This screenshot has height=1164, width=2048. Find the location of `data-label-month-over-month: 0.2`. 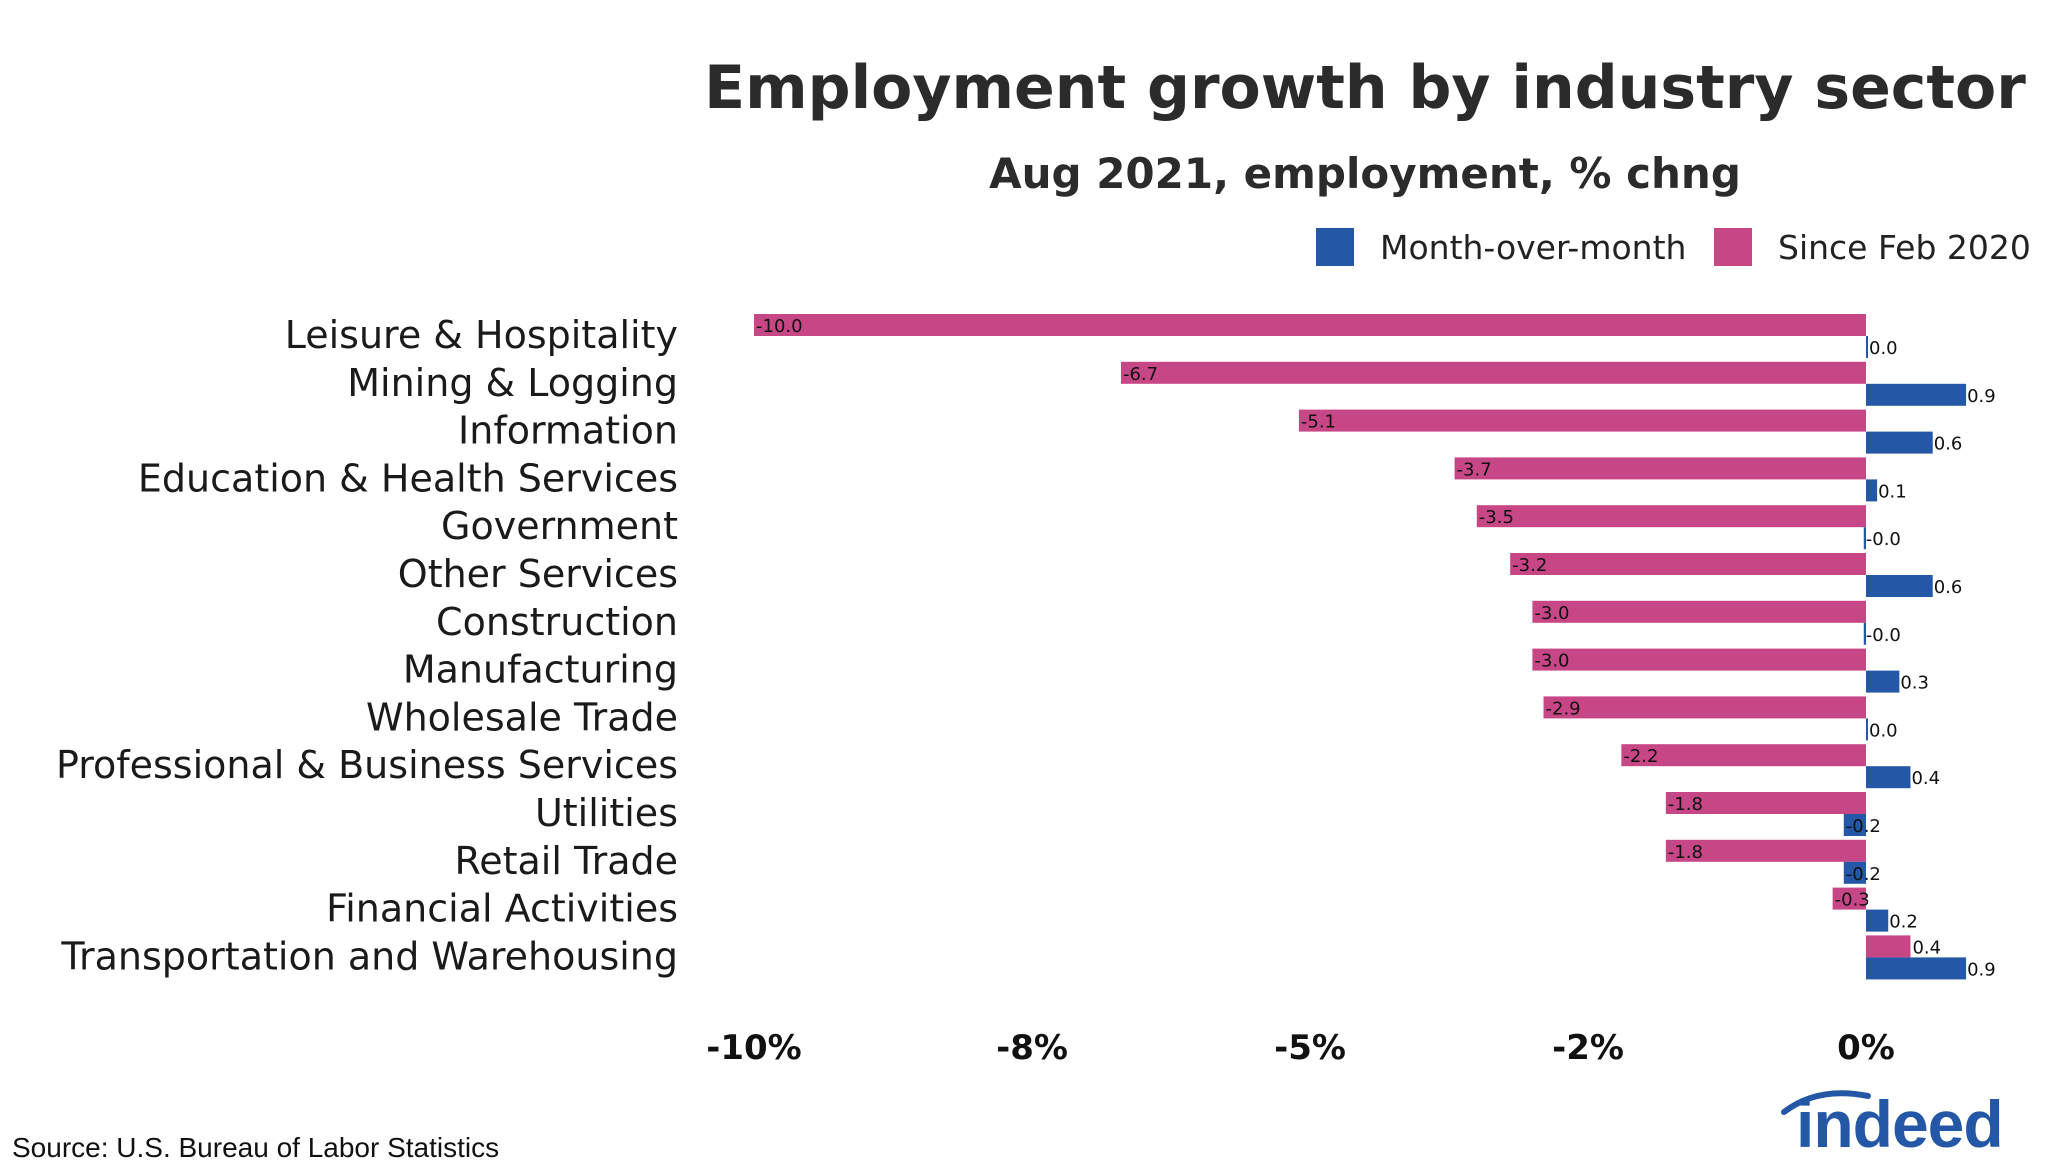

data-label-month-over-month: 0.2 is located at coordinates (1903, 922).